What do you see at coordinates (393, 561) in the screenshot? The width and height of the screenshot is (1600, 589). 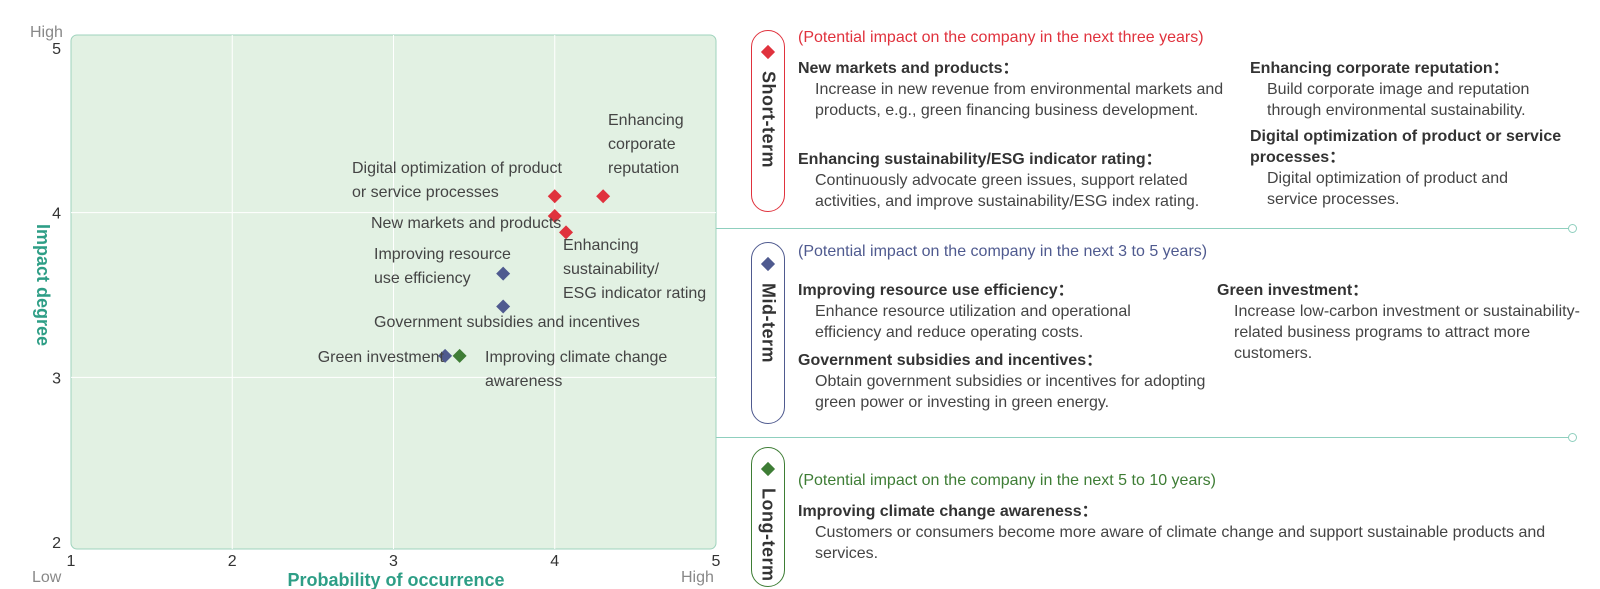 I see `x-tick-label: 3` at bounding box center [393, 561].